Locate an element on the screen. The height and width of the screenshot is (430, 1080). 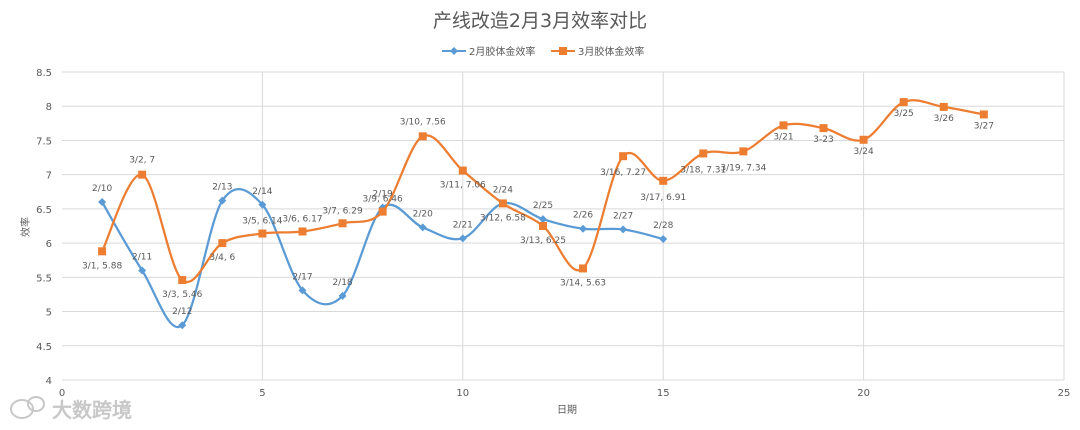
legend-label-series-2: 3月胶体金效率 is located at coordinates (611, 51).